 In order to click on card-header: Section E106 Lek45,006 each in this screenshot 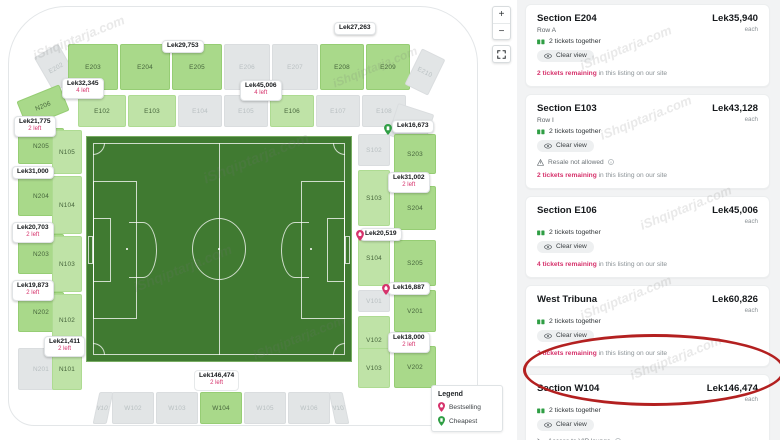, I will do `click(647, 215)`.